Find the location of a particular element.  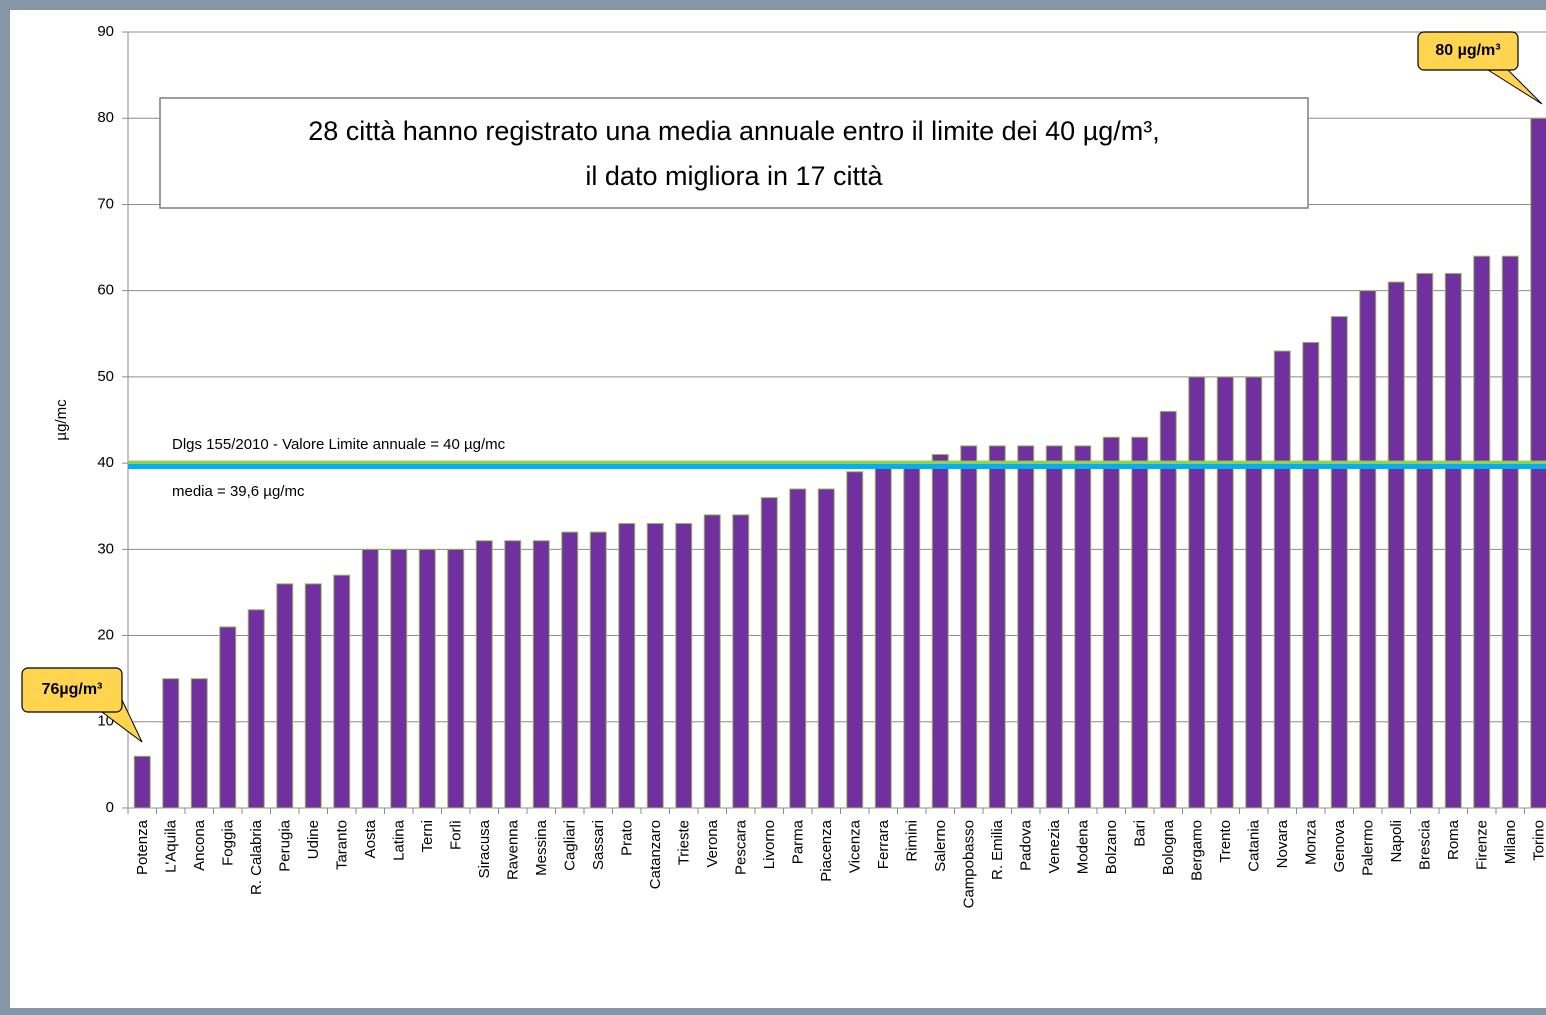

x-tick-label: Sassari is located at coordinates (598, 845).